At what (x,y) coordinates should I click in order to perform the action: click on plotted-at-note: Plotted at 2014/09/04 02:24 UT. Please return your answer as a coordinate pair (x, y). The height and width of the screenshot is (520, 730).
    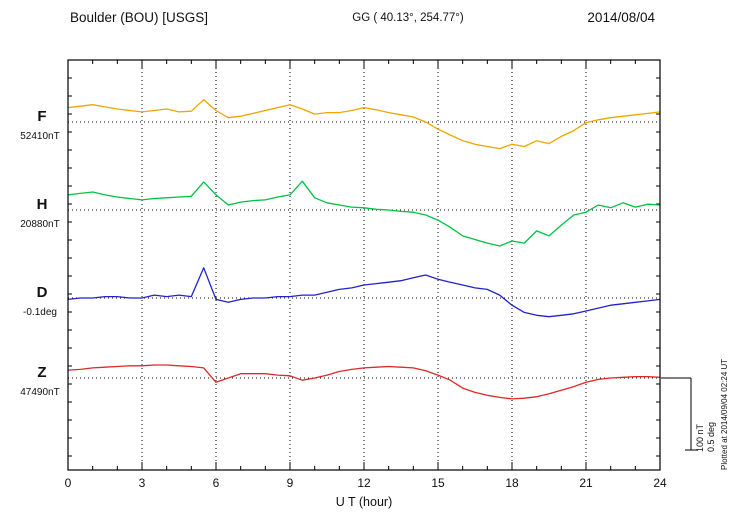
    Looking at the image, I should click on (724, 414).